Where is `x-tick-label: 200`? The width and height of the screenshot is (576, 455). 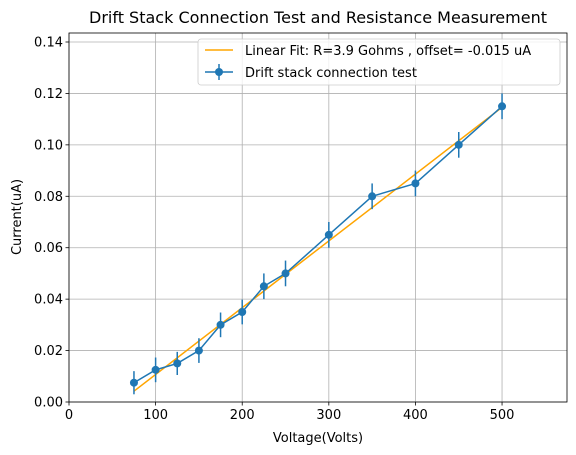
x-tick-label: 200 is located at coordinates (242, 415).